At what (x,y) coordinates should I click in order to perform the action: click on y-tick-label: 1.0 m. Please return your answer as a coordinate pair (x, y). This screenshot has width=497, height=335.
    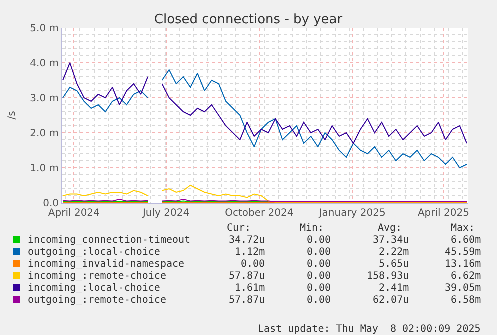
    Looking at the image, I should click on (44, 169).